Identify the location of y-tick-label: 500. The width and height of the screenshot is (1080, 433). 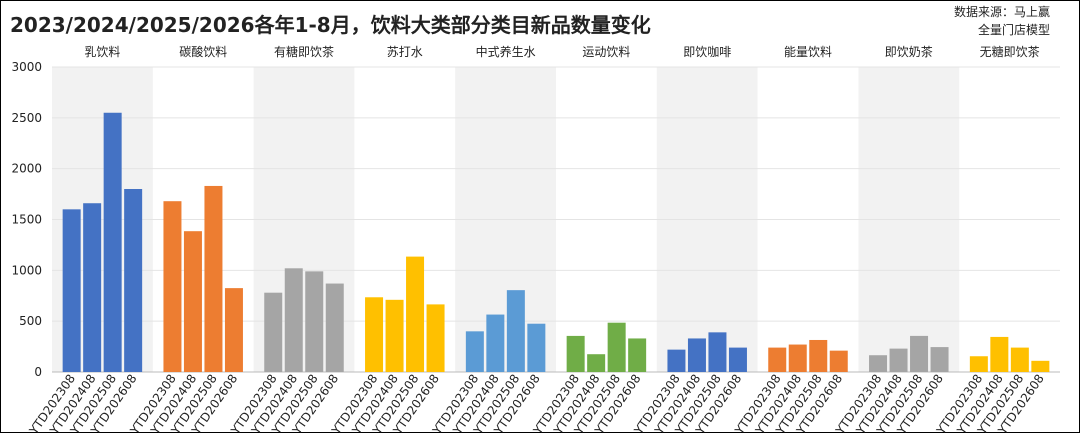
(30, 321).